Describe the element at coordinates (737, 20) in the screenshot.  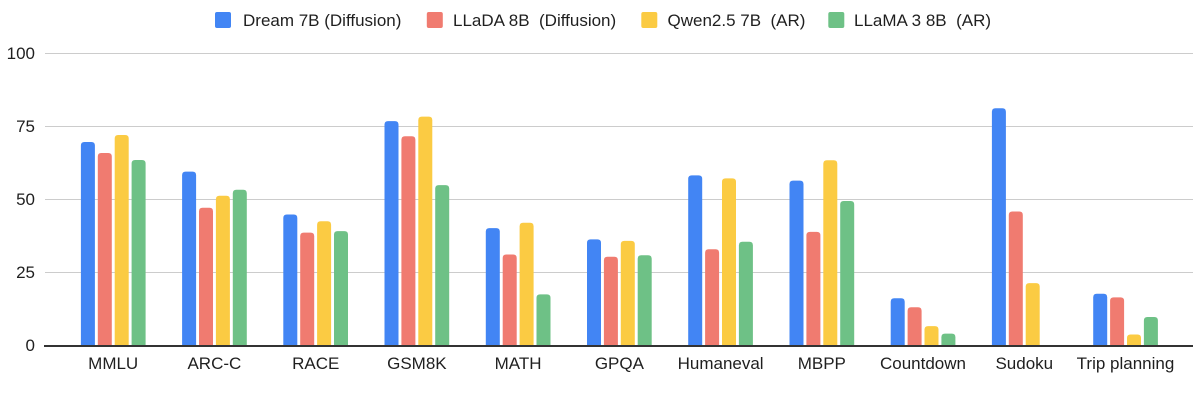
I see `svg-text: Qwen2.5 7B (AR)` at that location.